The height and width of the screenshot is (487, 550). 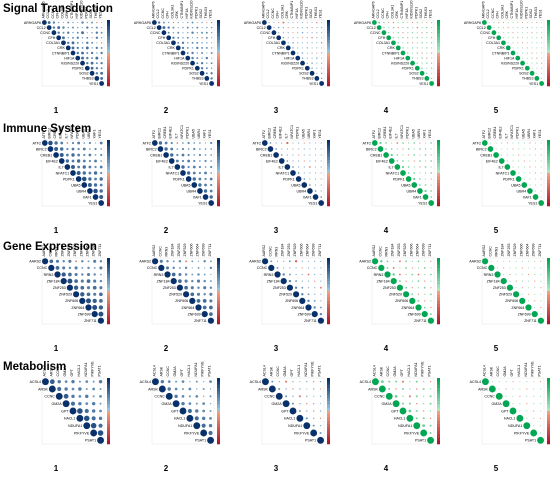 I want to click on column-gene-label: BIRC2, so click(x=159, y=133).